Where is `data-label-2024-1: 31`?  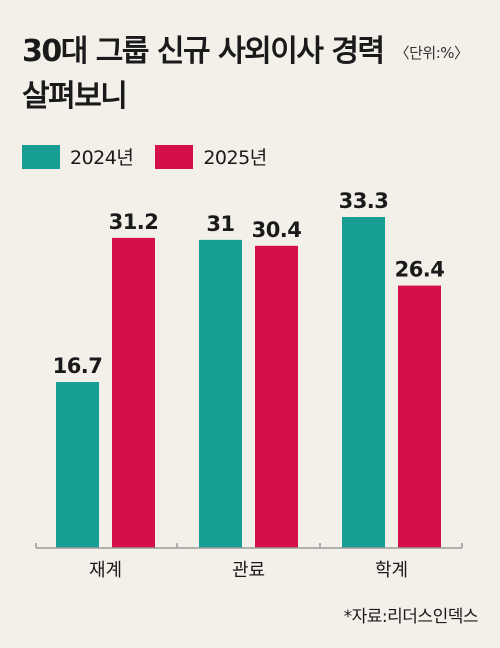
data-label-2024-1: 31 is located at coordinates (220, 224).